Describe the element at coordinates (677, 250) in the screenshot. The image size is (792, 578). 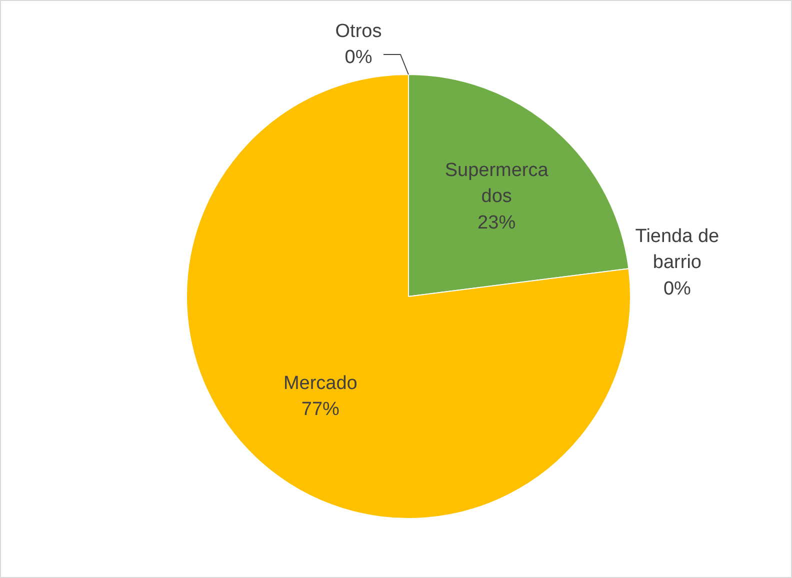
I see `category-label: Tienda de barrio` at that location.